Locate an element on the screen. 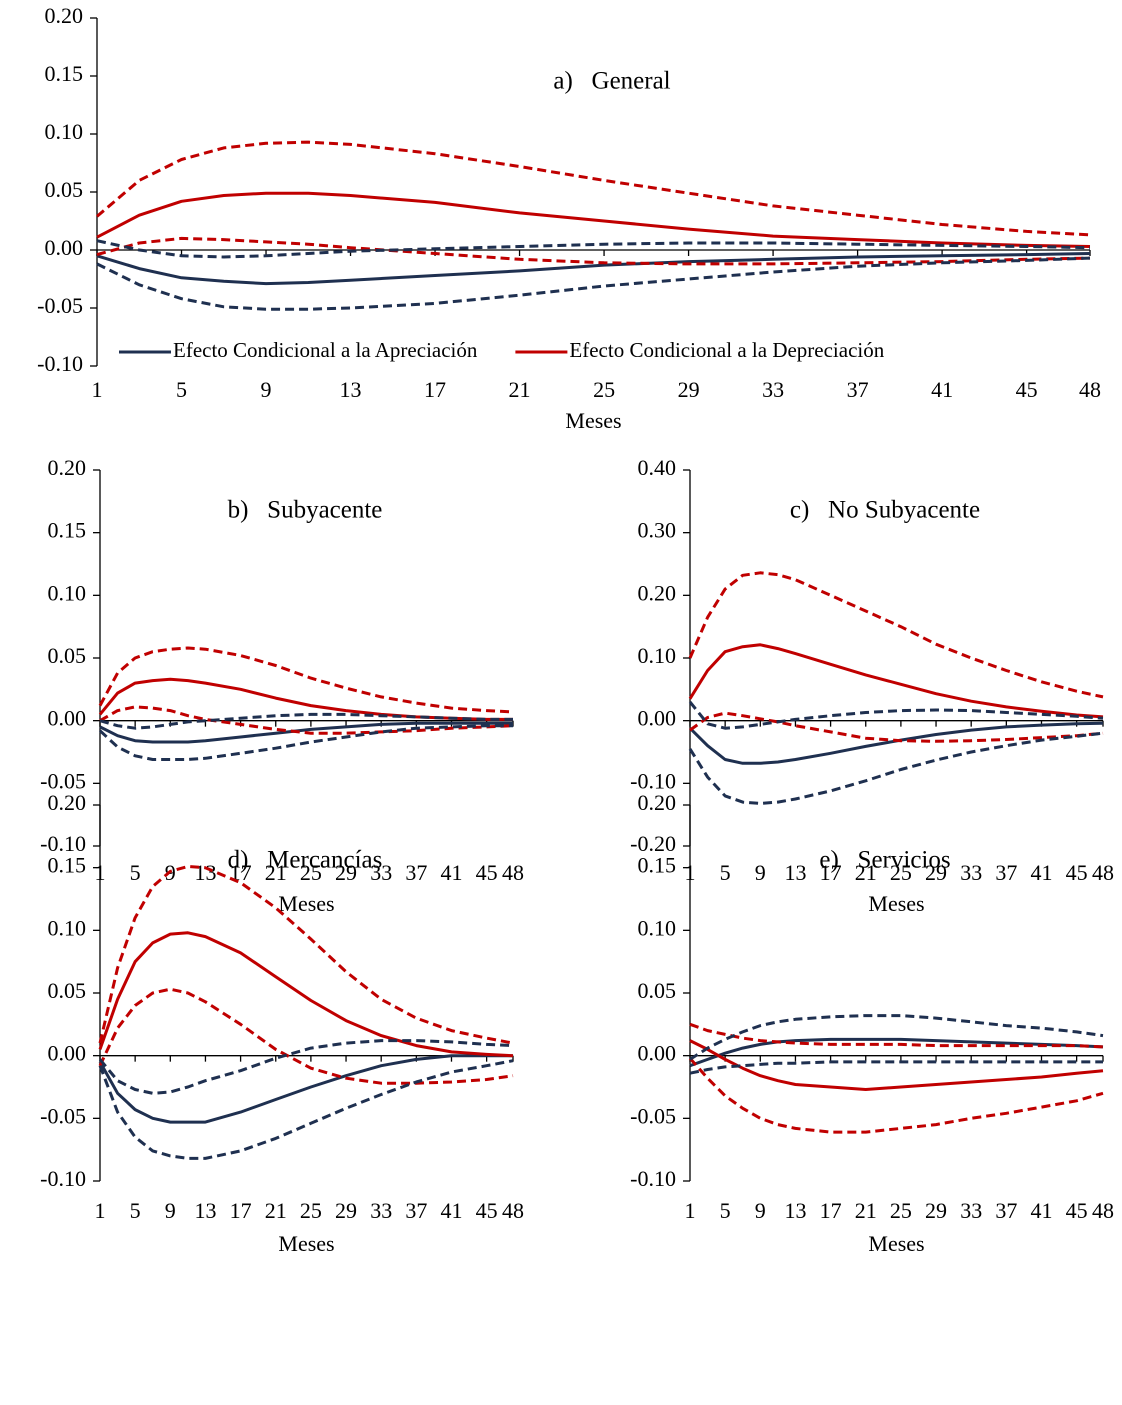 This screenshot has width=1122, height=1405. chart-title: e) Servicios is located at coordinates (884, 860).